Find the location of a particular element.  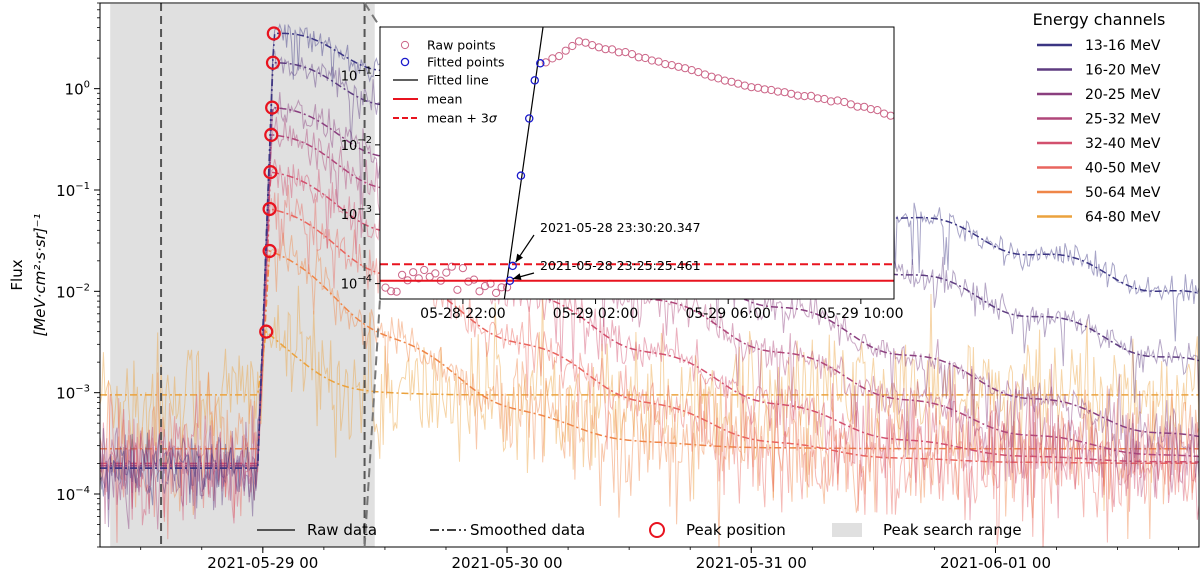

inset-y-tick-label: 10⁻⁴ is located at coordinates (356, 283).